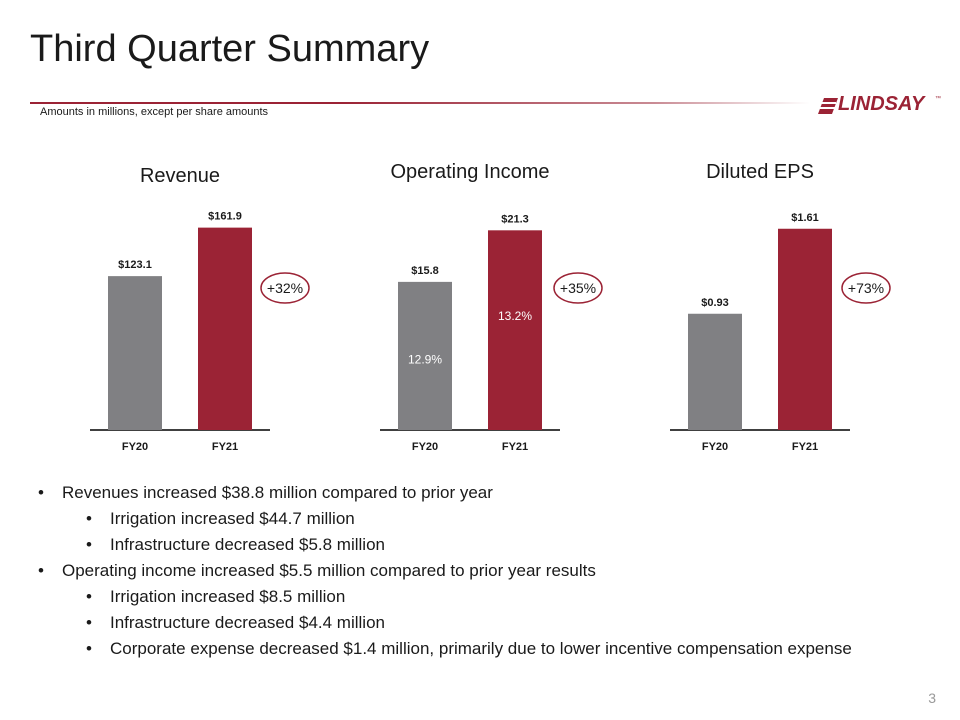 This screenshot has height=720, width=960. What do you see at coordinates (478, 519) in the screenshot?
I see `sub-bullet-item: • Irrigation increased $44.7 million` at bounding box center [478, 519].